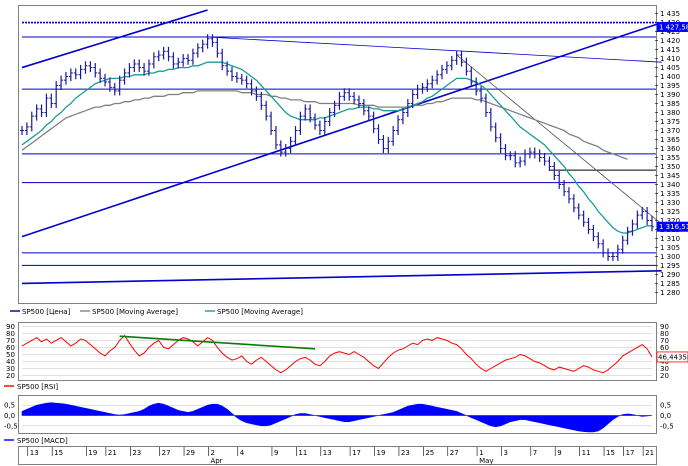  Describe the element at coordinates (667, 426) in the screenshot. I see `macd-axis-tick-label-right: -0,5` at that location.